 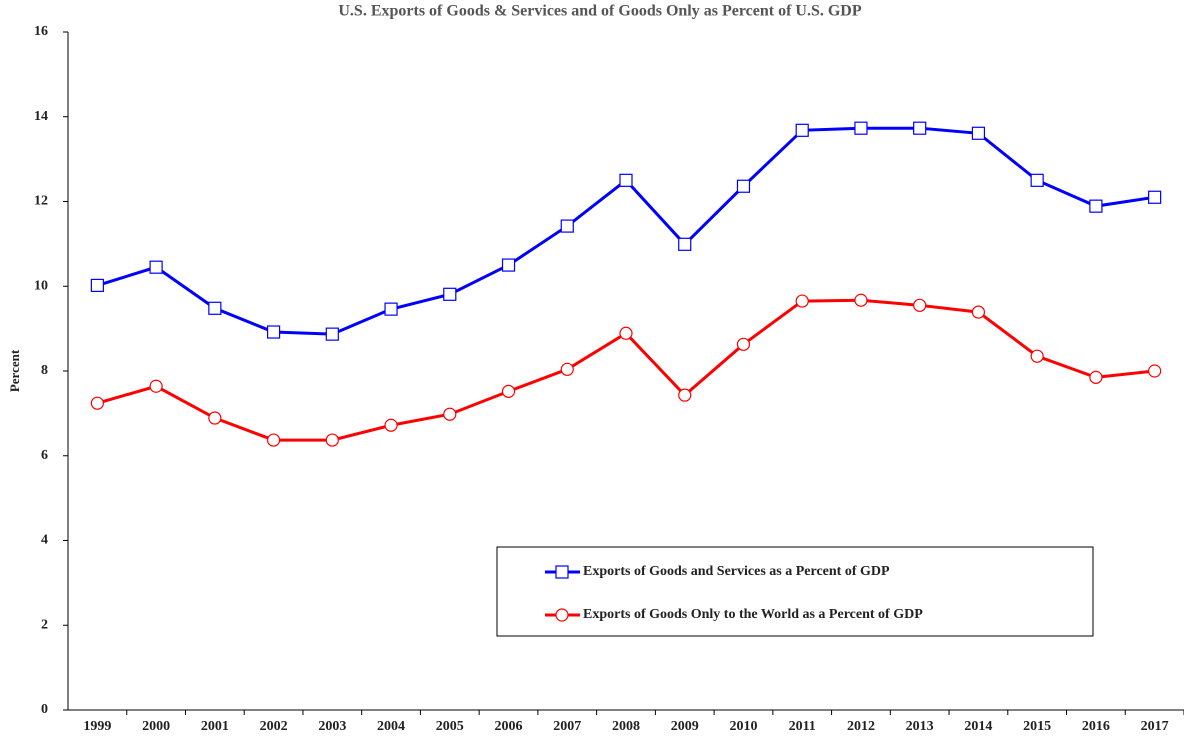 What do you see at coordinates (156, 726) in the screenshot?
I see `x-tick-label: 2000` at bounding box center [156, 726].